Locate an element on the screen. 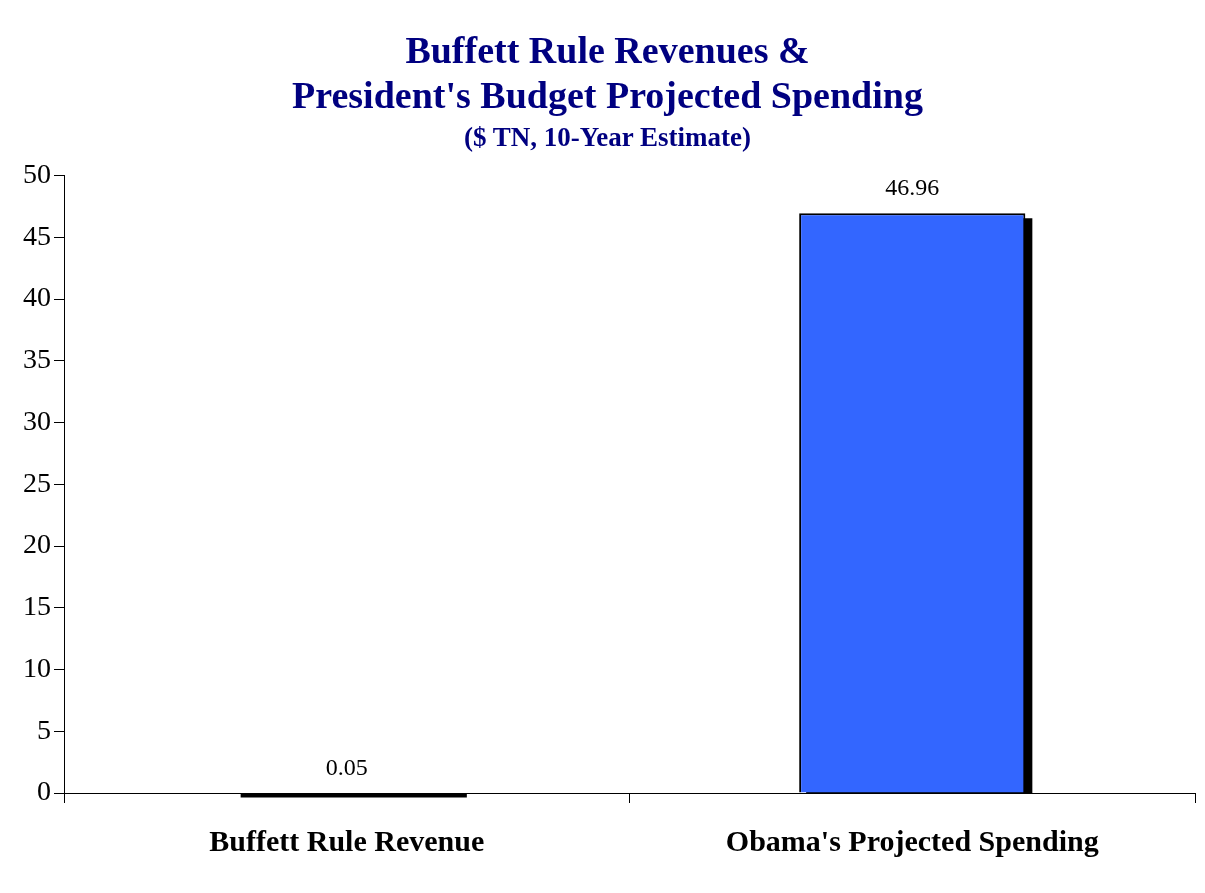  y-tick-label: 25 is located at coordinates (37, 482).